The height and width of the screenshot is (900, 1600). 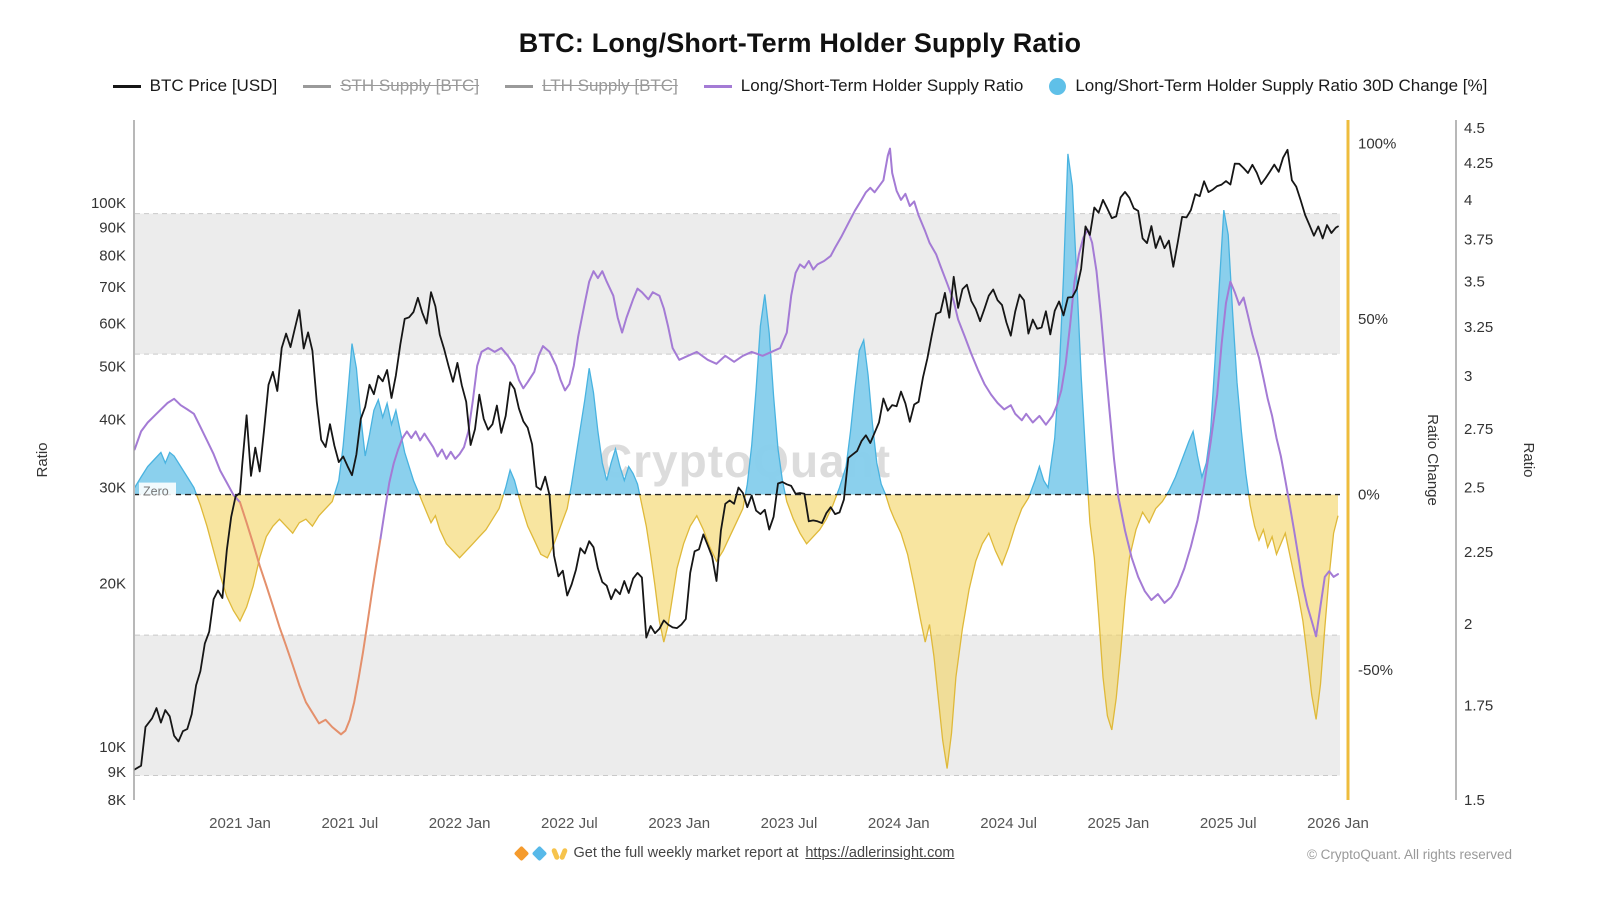 I want to click on legend-item: STH Supply [BTC], so click(x=391, y=86).